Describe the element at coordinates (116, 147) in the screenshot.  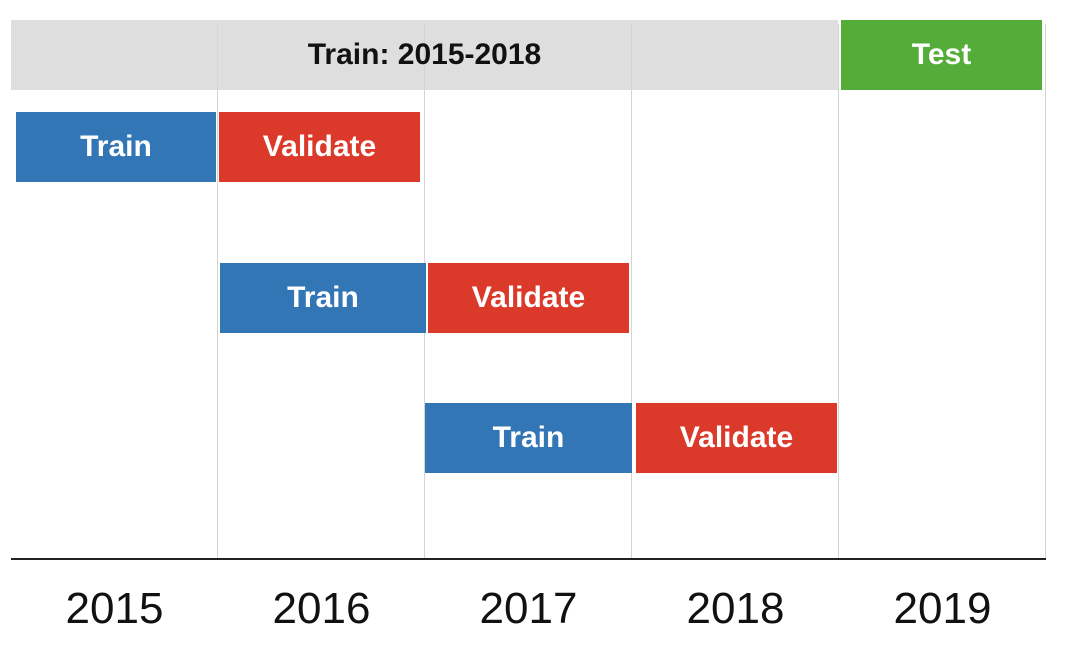
I see `fold-1-train-block: Train` at that location.